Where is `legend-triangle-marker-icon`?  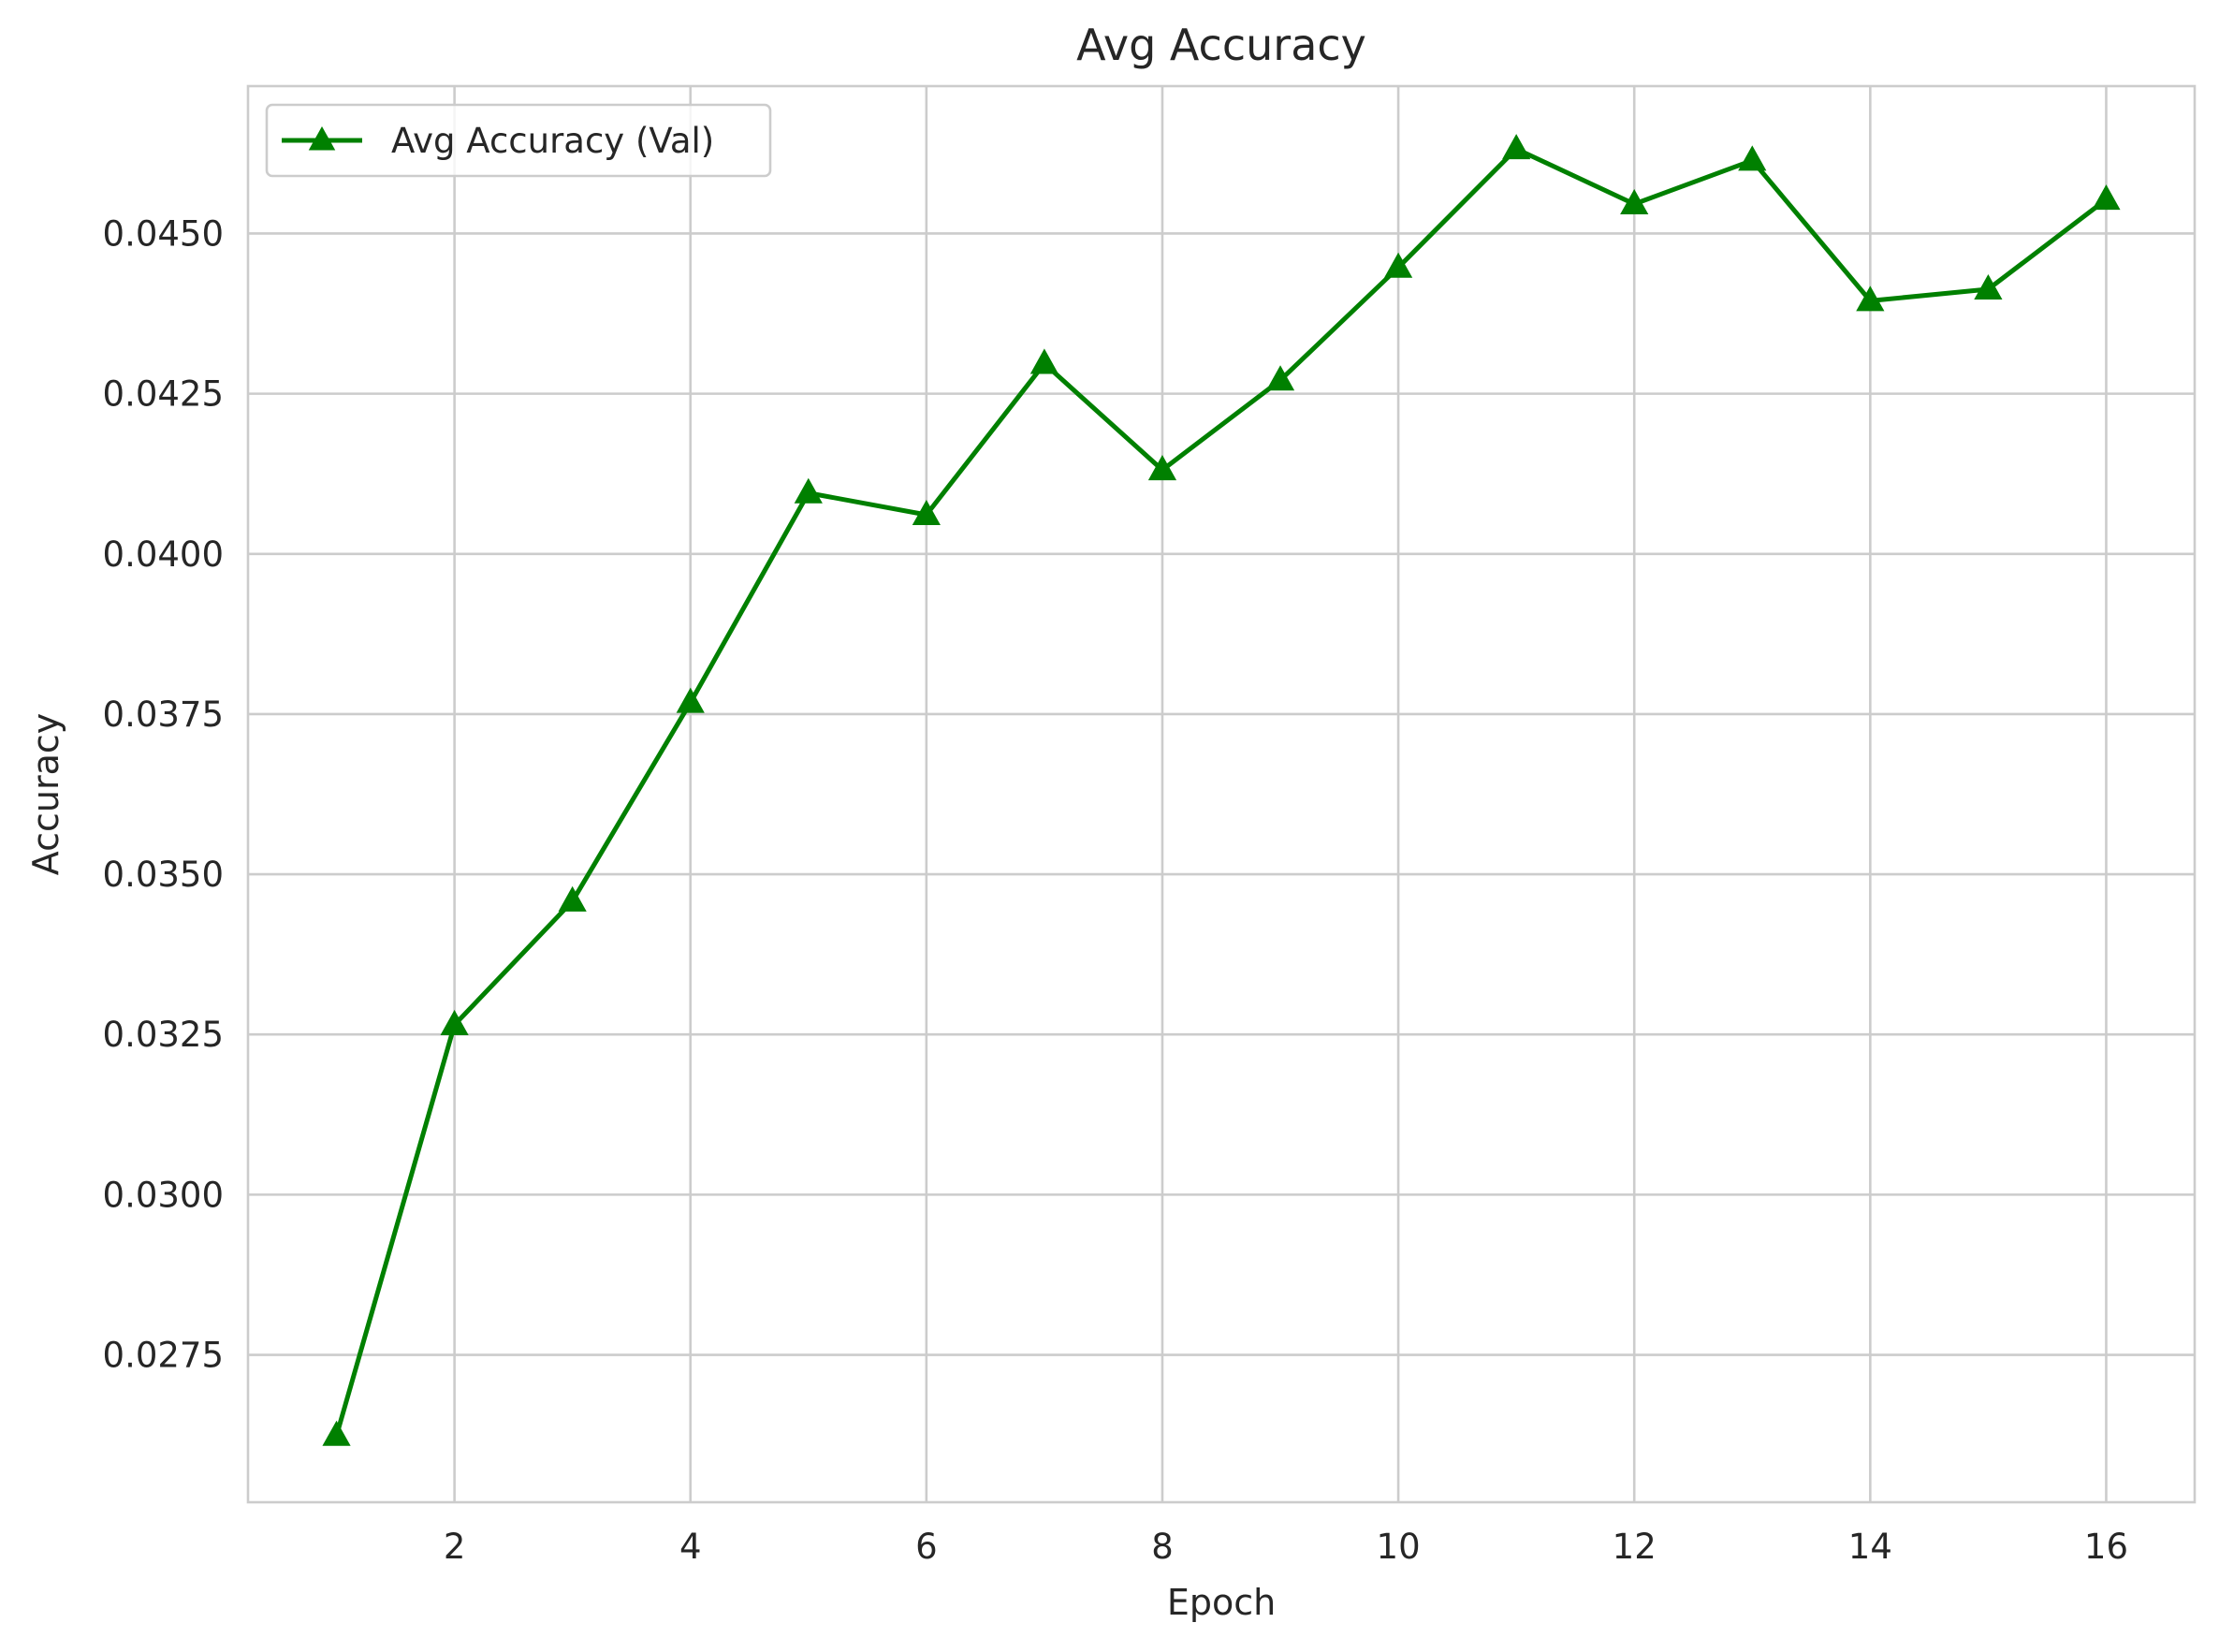
legend-triangle-marker-icon is located at coordinates (322, 139).